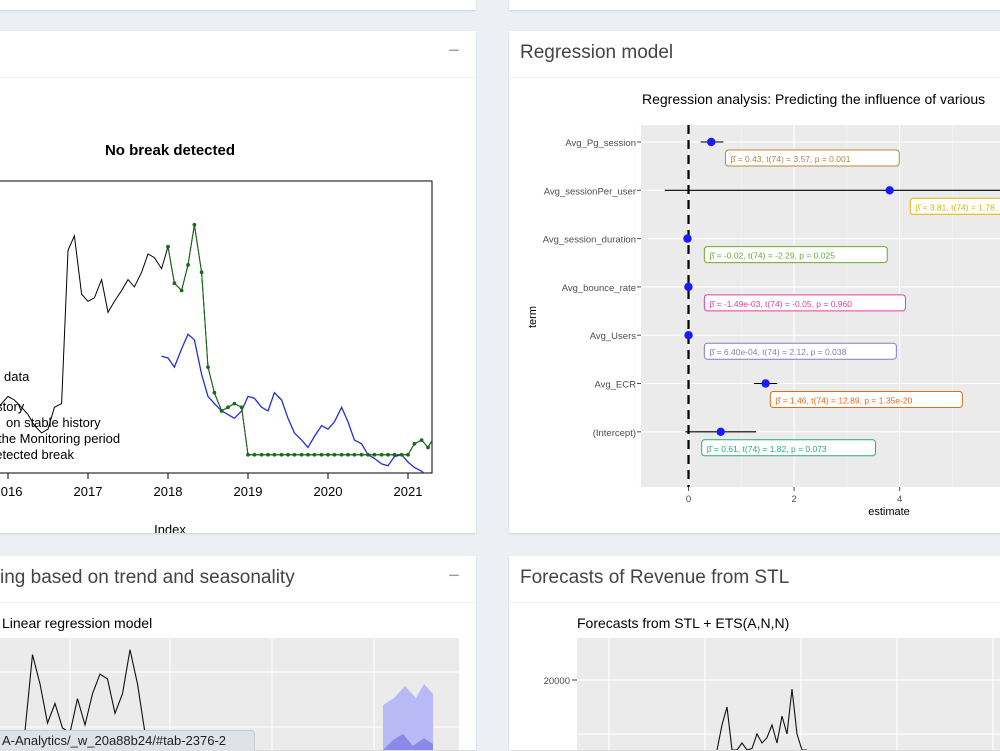 Image resolution: width=1000 pixels, height=751 pixels. I want to click on term-label: Avg_ECR, so click(615, 385).